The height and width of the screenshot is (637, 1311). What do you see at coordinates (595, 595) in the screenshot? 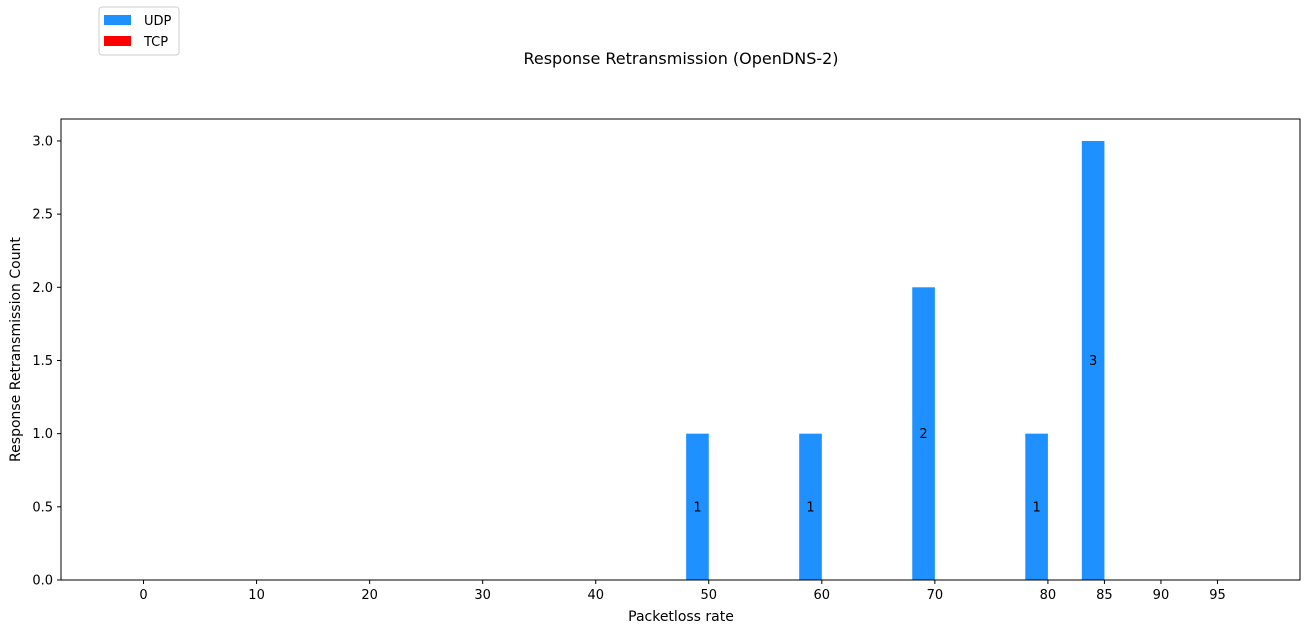
I see `x-tick-label: 40` at bounding box center [595, 595].